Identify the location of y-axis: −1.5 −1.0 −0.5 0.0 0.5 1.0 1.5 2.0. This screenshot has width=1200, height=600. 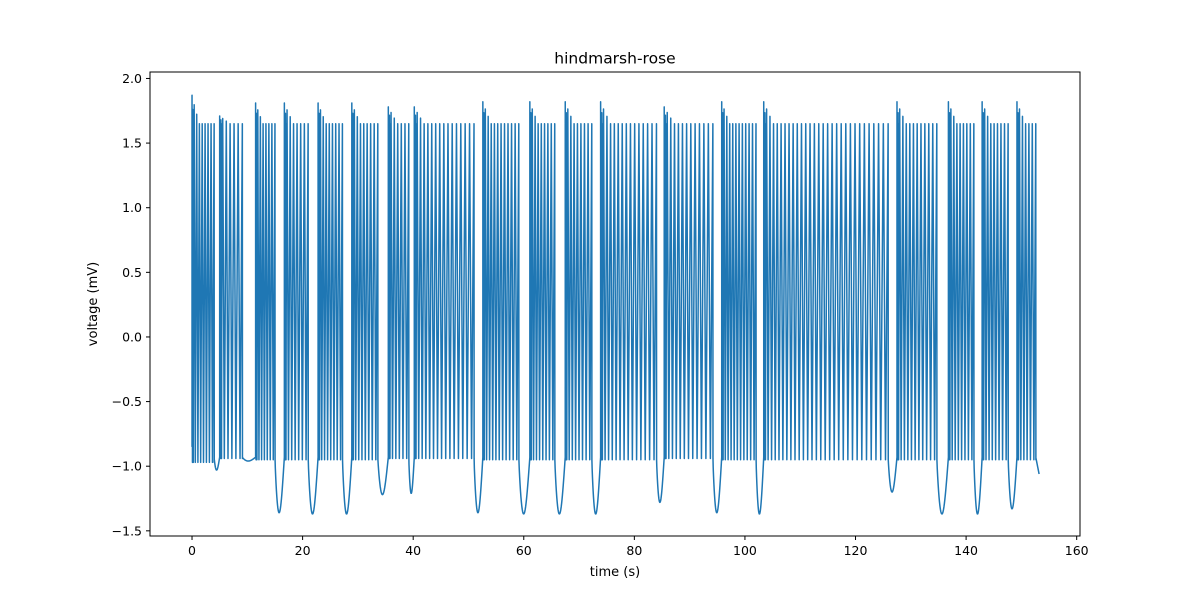
(131, 304).